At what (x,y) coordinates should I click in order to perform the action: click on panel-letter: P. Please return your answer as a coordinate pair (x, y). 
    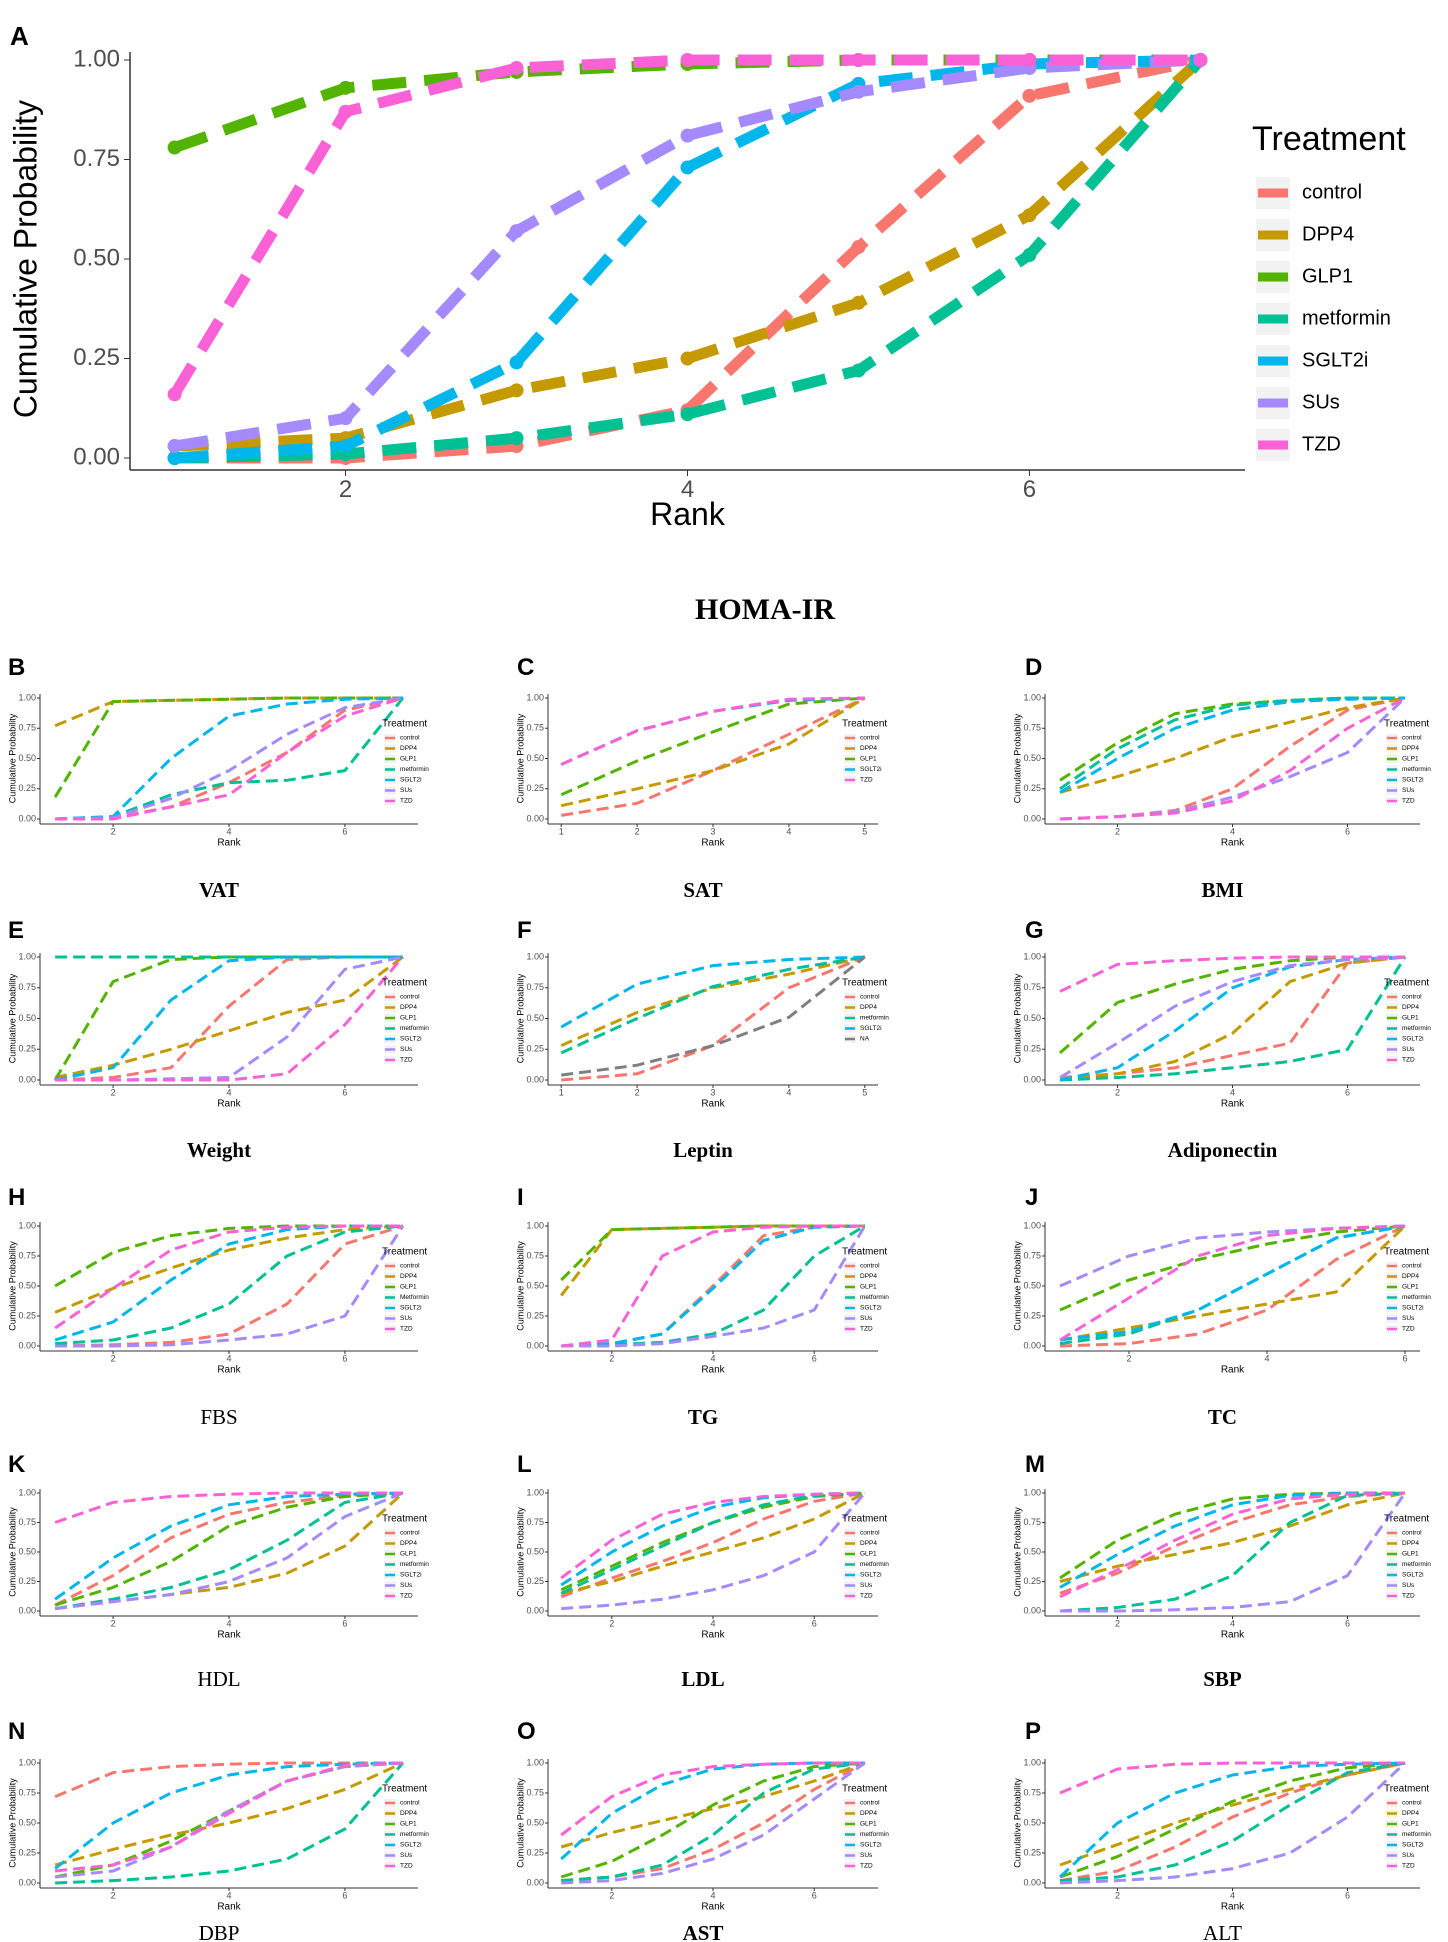
    Looking at the image, I should click on (1033, 1731).